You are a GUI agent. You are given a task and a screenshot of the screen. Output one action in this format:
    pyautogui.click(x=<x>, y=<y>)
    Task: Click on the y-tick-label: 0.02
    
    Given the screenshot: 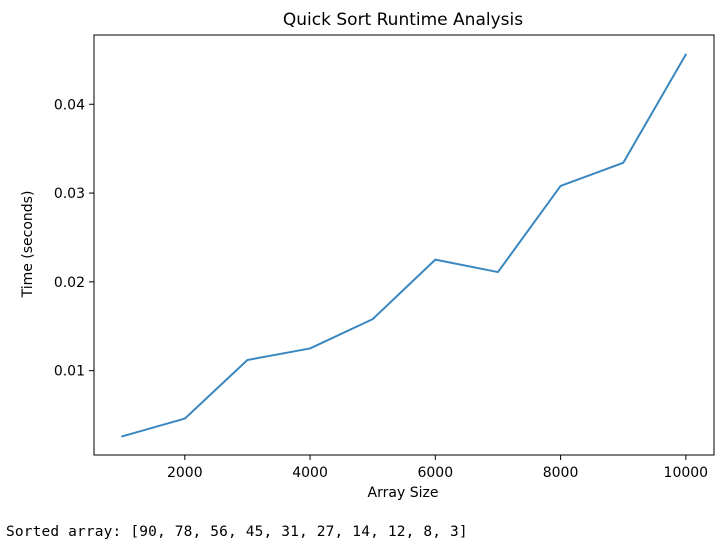 What is the action you would take?
    pyautogui.click(x=69, y=283)
    